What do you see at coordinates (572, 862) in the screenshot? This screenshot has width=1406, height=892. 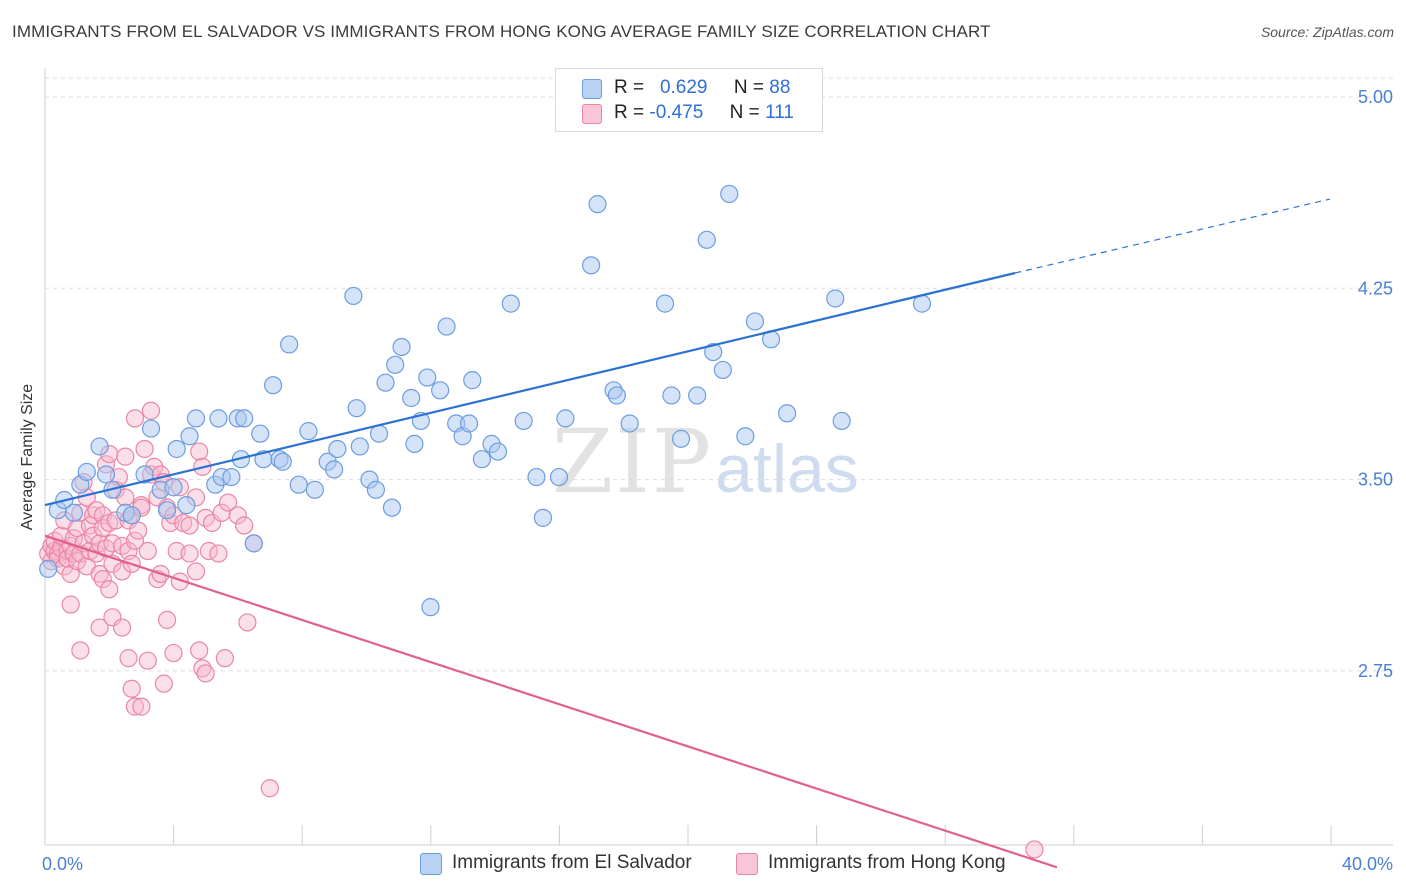 I see `bottom-legend-label: Immigrants from El Salvador` at bounding box center [572, 862].